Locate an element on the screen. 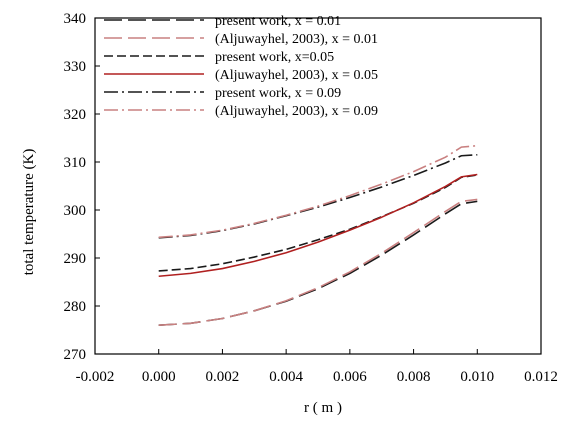 The height and width of the screenshot is (423, 576). x-tick-label: -0.002 is located at coordinates (95, 377).